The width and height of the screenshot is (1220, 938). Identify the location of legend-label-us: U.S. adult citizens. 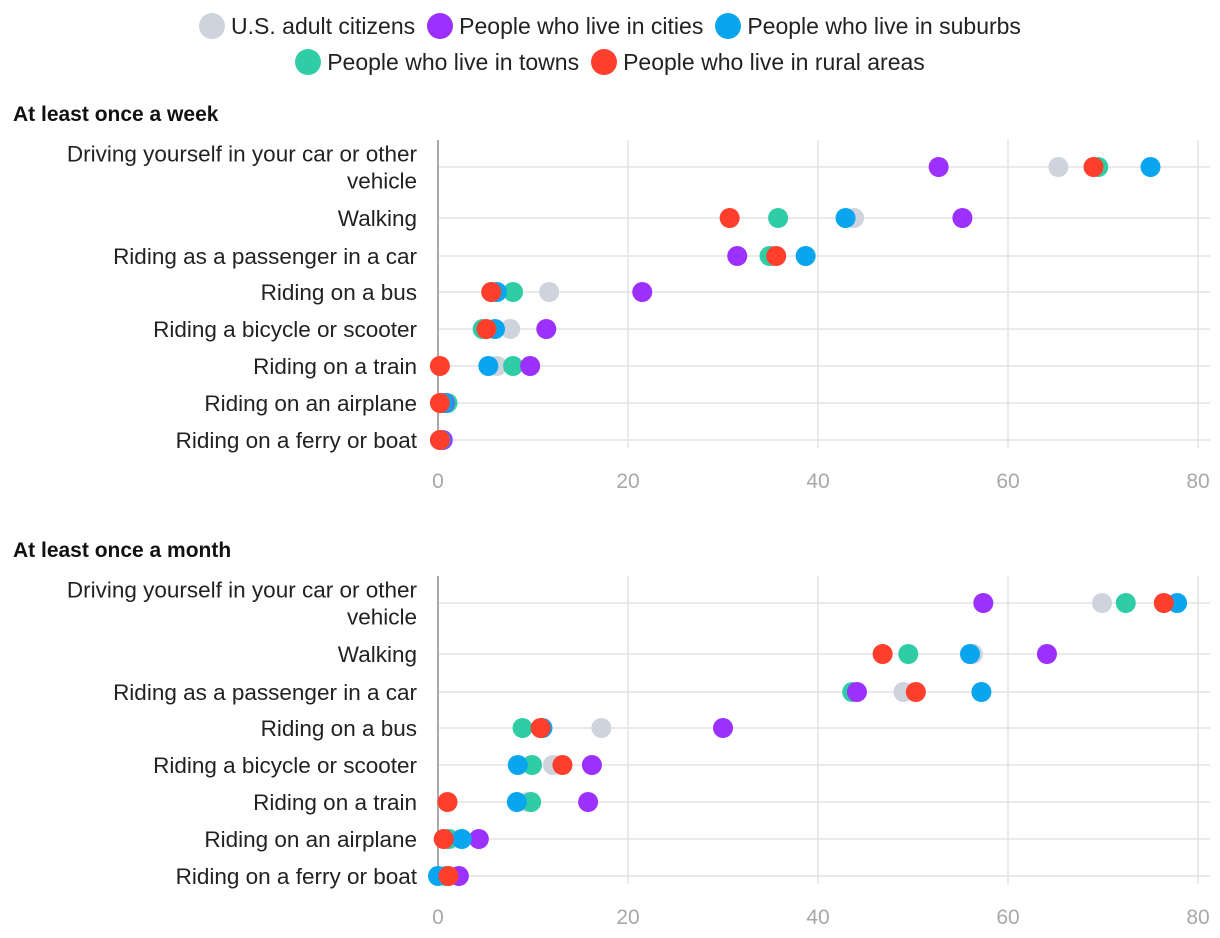
(323, 25).